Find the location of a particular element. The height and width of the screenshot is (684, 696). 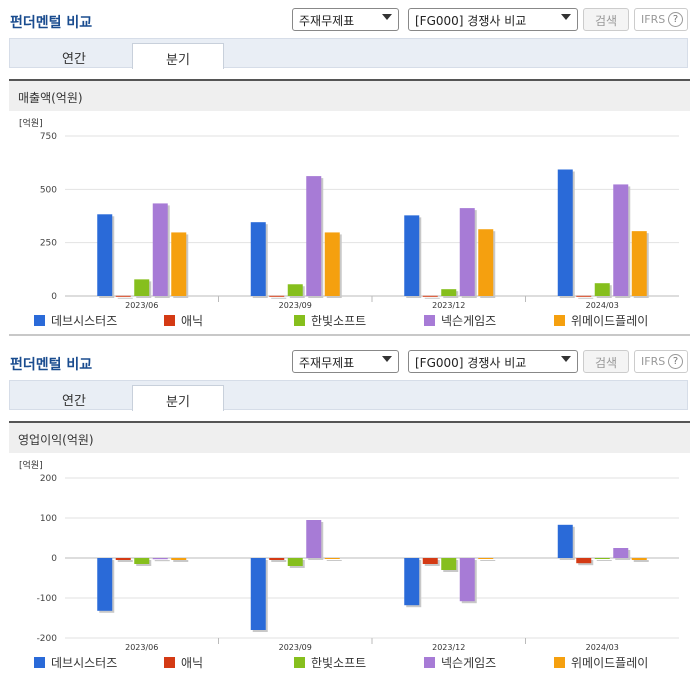

y-tick-label: 200 is located at coordinates (48, 479).